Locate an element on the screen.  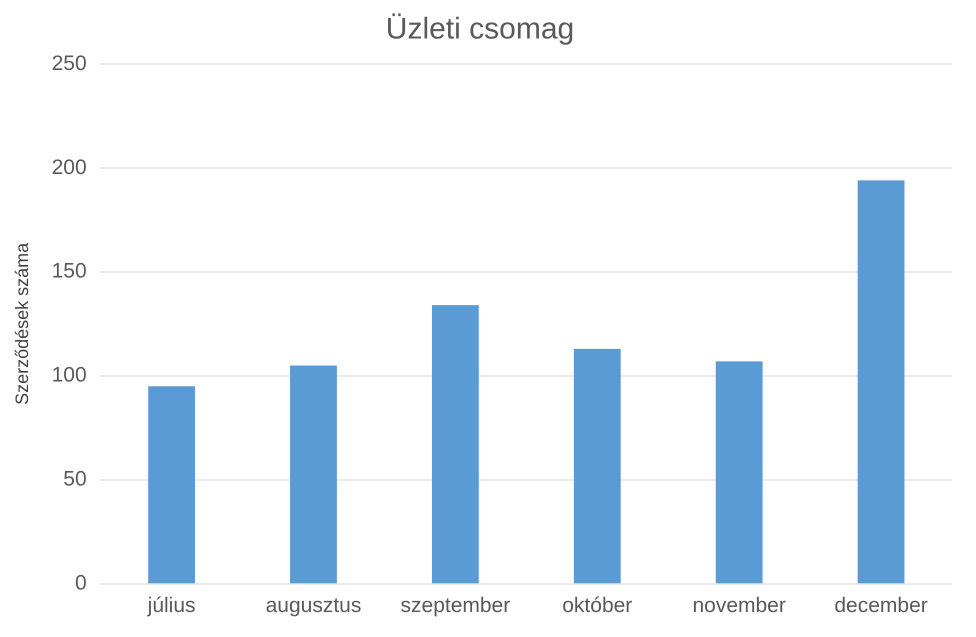
y-tick-label: 150 is located at coordinates (69, 271).